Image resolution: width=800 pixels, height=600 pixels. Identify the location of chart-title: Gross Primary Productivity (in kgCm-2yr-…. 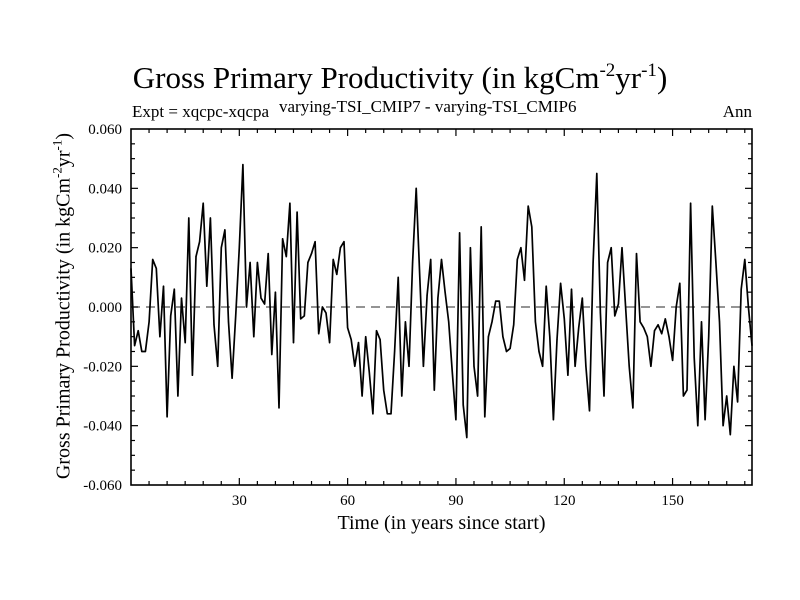
(400, 77).